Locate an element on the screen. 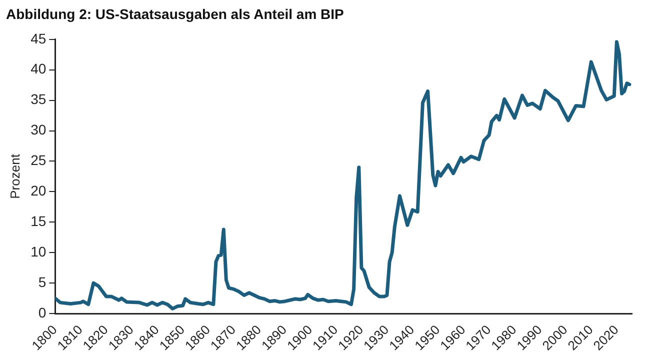  y-tick-label: 40 is located at coordinates (38, 68).